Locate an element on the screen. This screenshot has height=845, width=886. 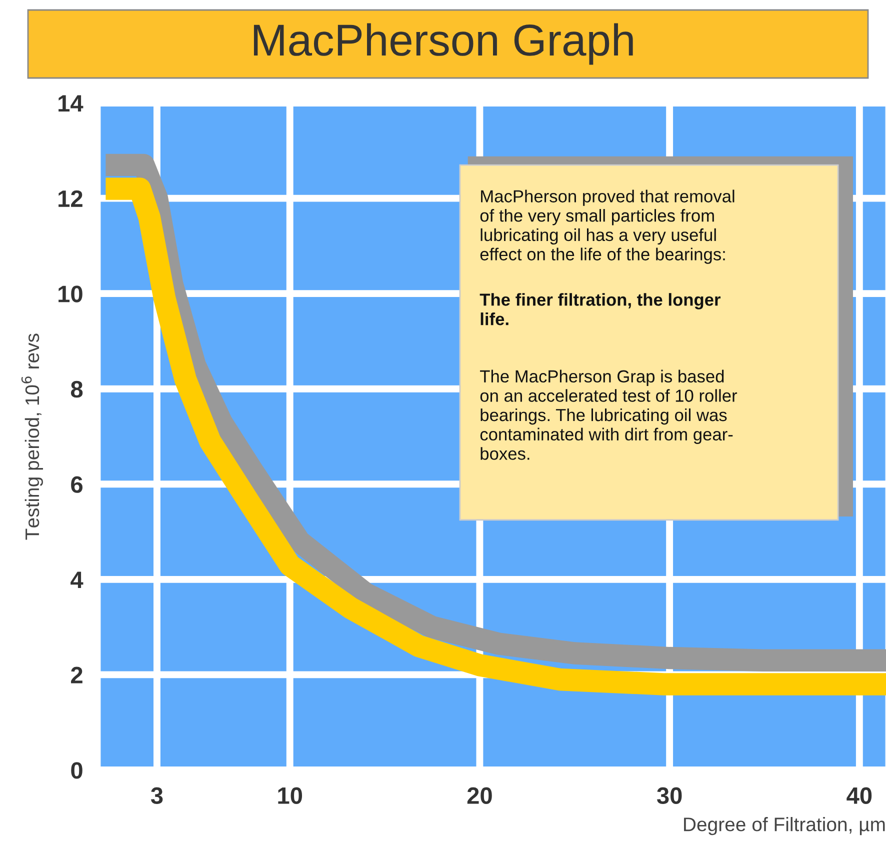
annotation: MacPherson proved that removal of the very small particles from lubricating oil has a very useful effect on the life of the bearings: is located at coordinates (607, 227).